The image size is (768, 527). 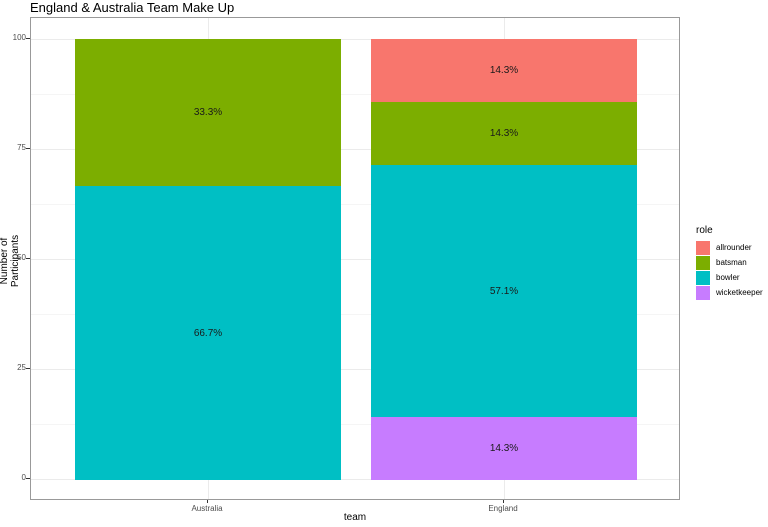 I want to click on bar-label: 66.7%, so click(x=208, y=333).